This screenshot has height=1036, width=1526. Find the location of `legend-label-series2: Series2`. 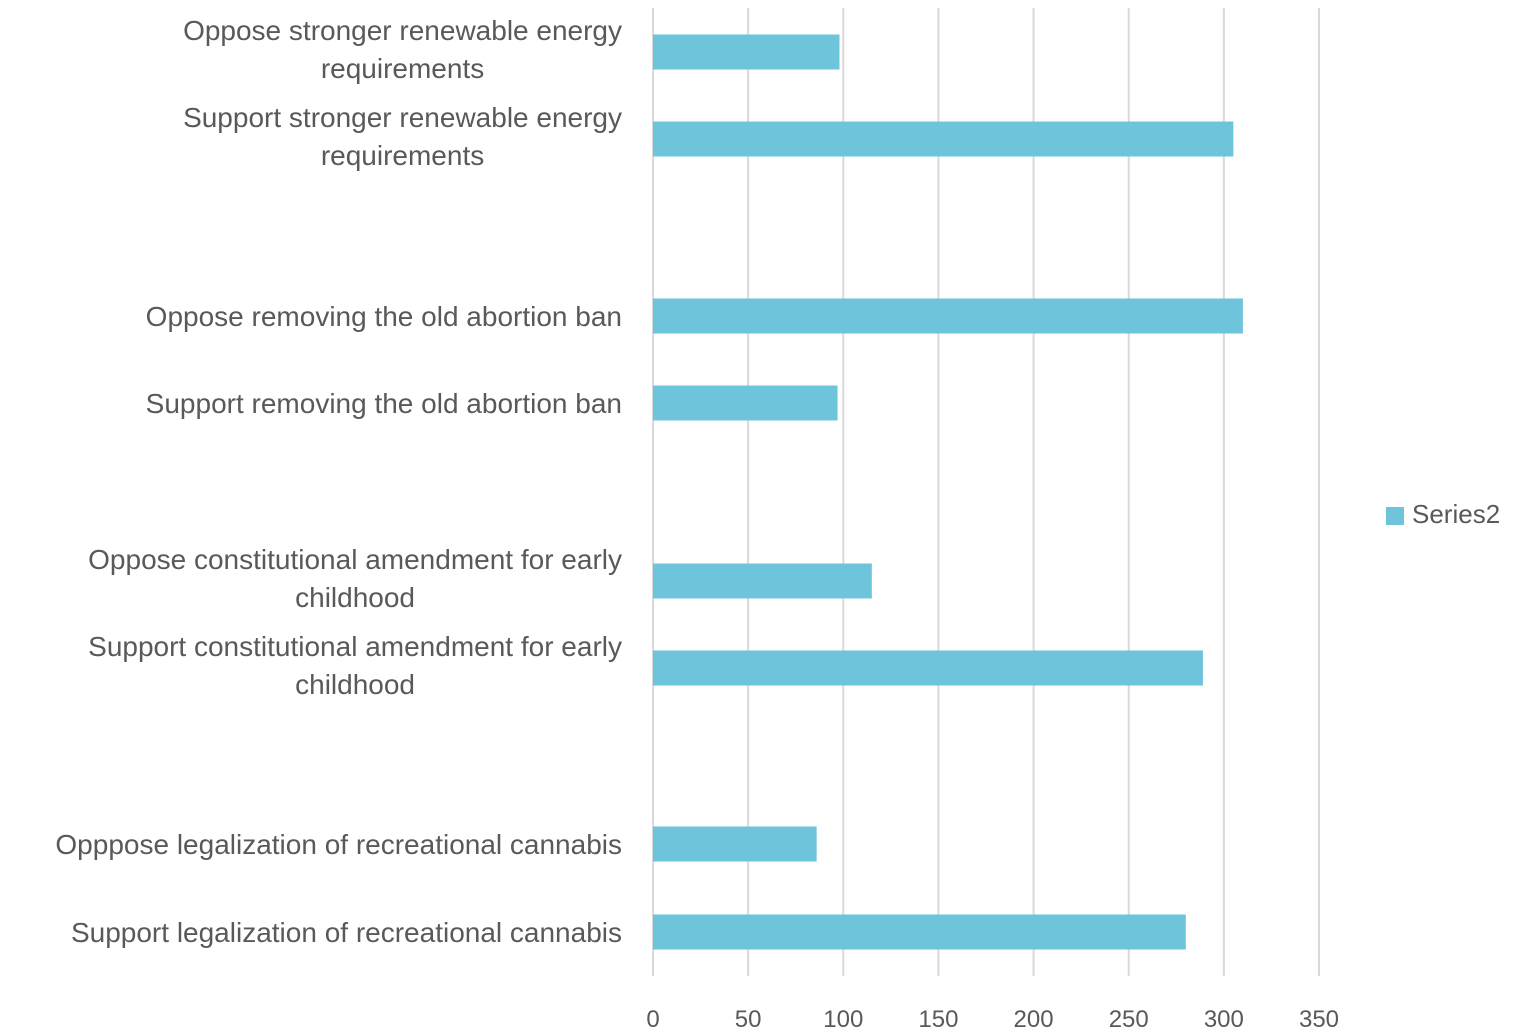

legend-label-series2: Series2 is located at coordinates (1456, 514).